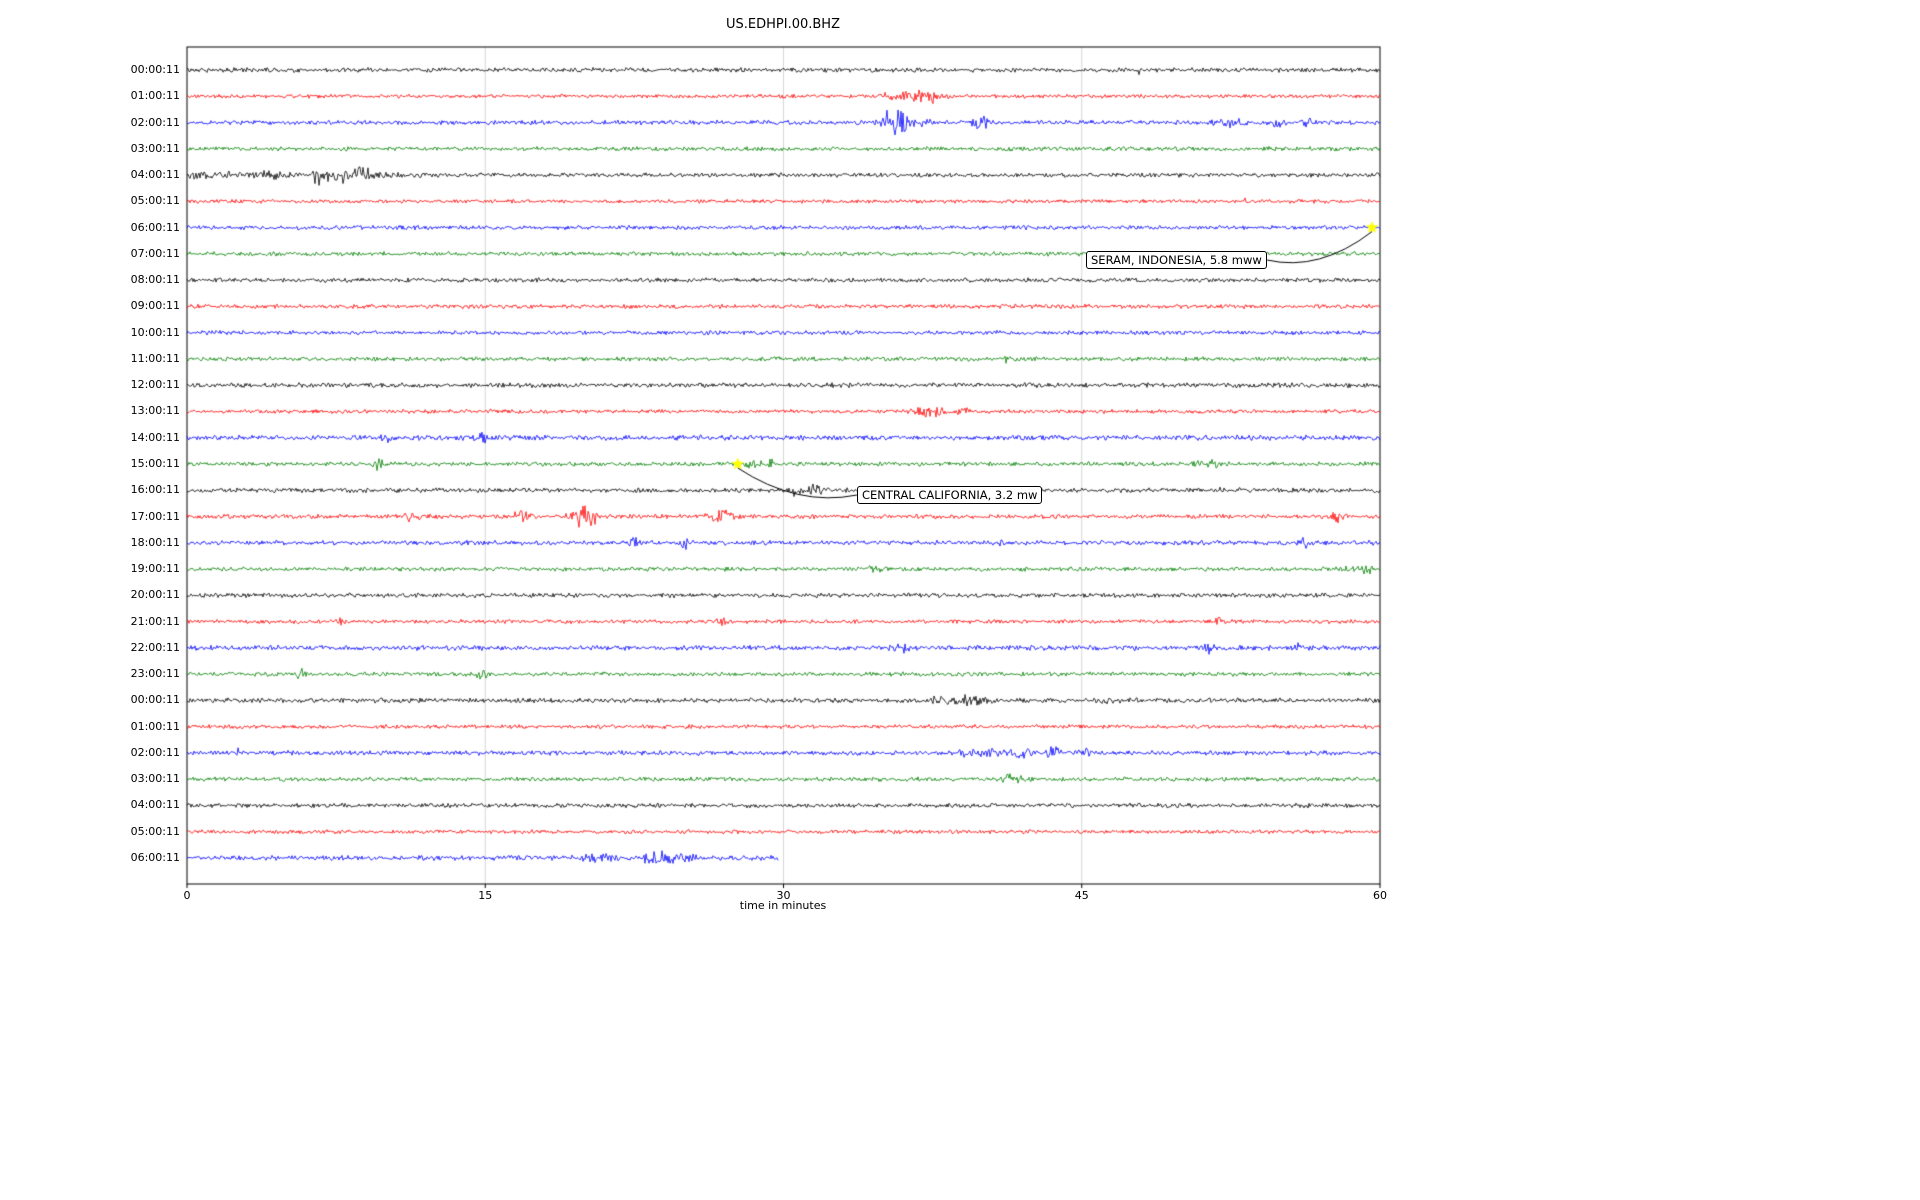  Describe the element at coordinates (1380, 895) in the screenshot. I see `x-tick-label: 60` at that location.